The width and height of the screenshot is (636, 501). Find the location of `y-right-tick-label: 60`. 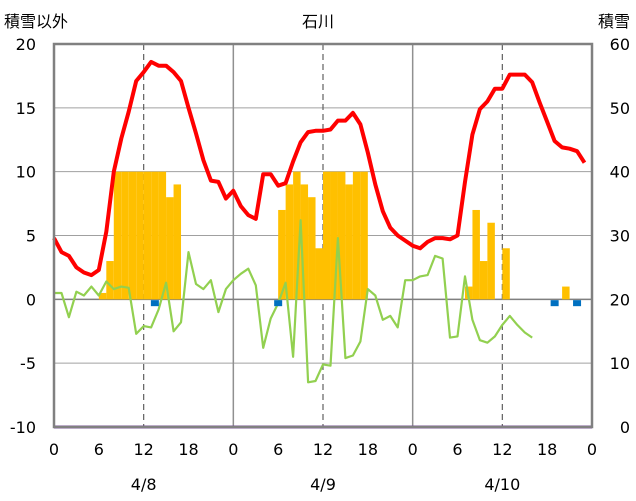

y-right-tick-label: 60 is located at coordinates (620, 44).